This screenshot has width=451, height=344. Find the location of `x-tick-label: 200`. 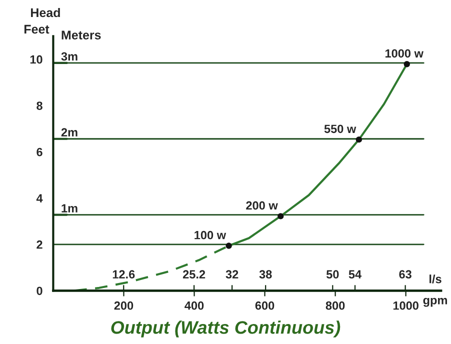

x-tick-label: 200 is located at coordinates (124, 305).